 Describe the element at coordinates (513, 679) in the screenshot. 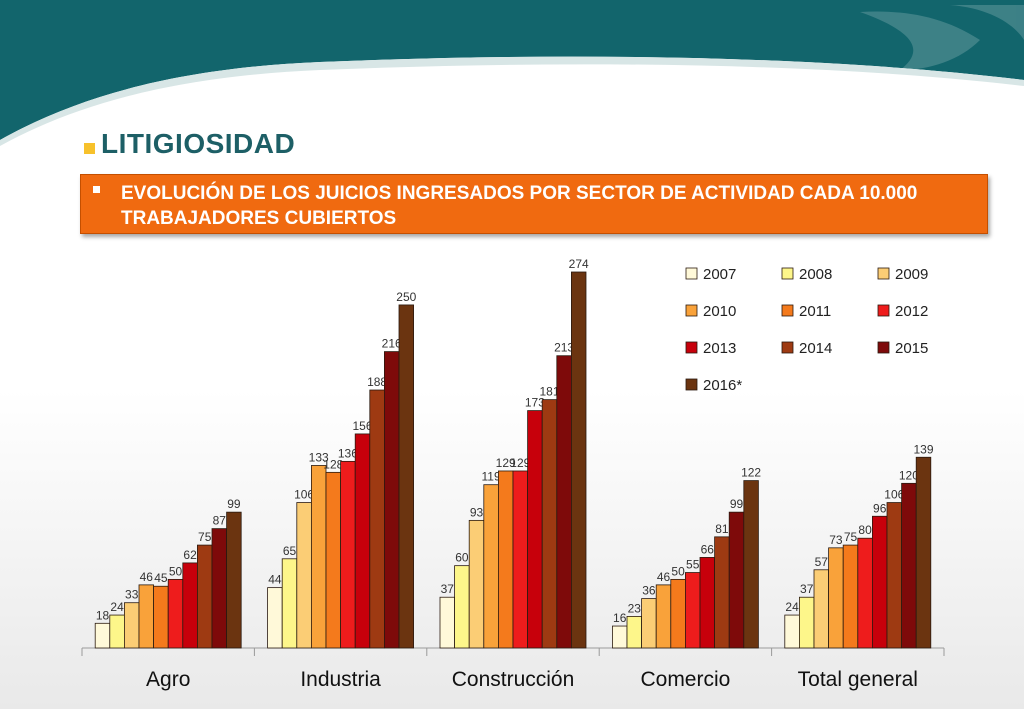

I see `x-tick-label: Construcción` at that location.